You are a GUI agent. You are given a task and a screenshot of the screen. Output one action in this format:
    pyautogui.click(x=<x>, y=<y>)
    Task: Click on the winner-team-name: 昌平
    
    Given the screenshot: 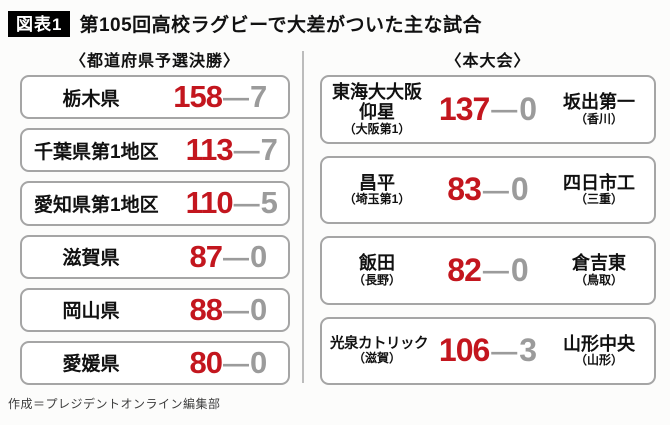 What is the action you would take?
    pyautogui.click(x=377, y=182)
    